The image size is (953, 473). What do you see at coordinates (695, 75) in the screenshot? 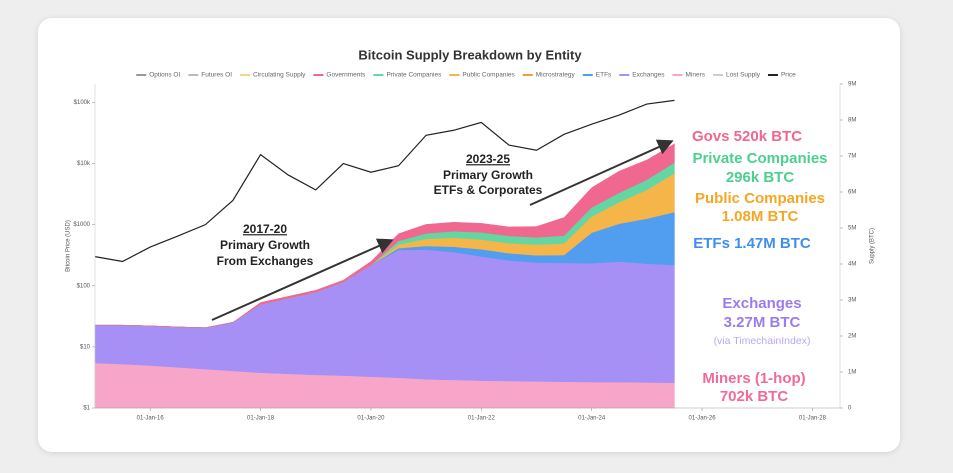
I see `legend-label: Miners` at bounding box center [695, 75].